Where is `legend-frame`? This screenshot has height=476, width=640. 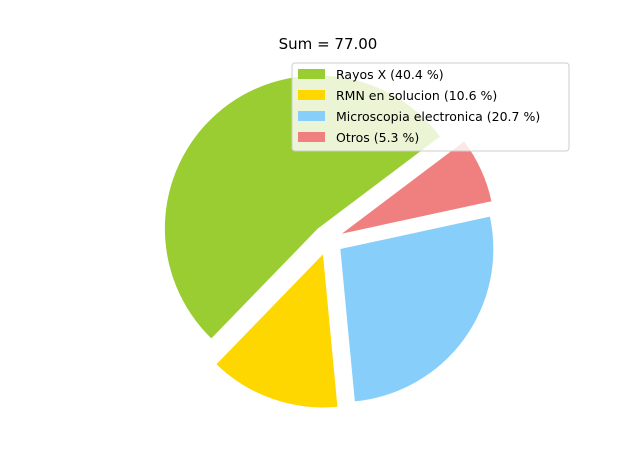 legend-frame is located at coordinates (430, 107).